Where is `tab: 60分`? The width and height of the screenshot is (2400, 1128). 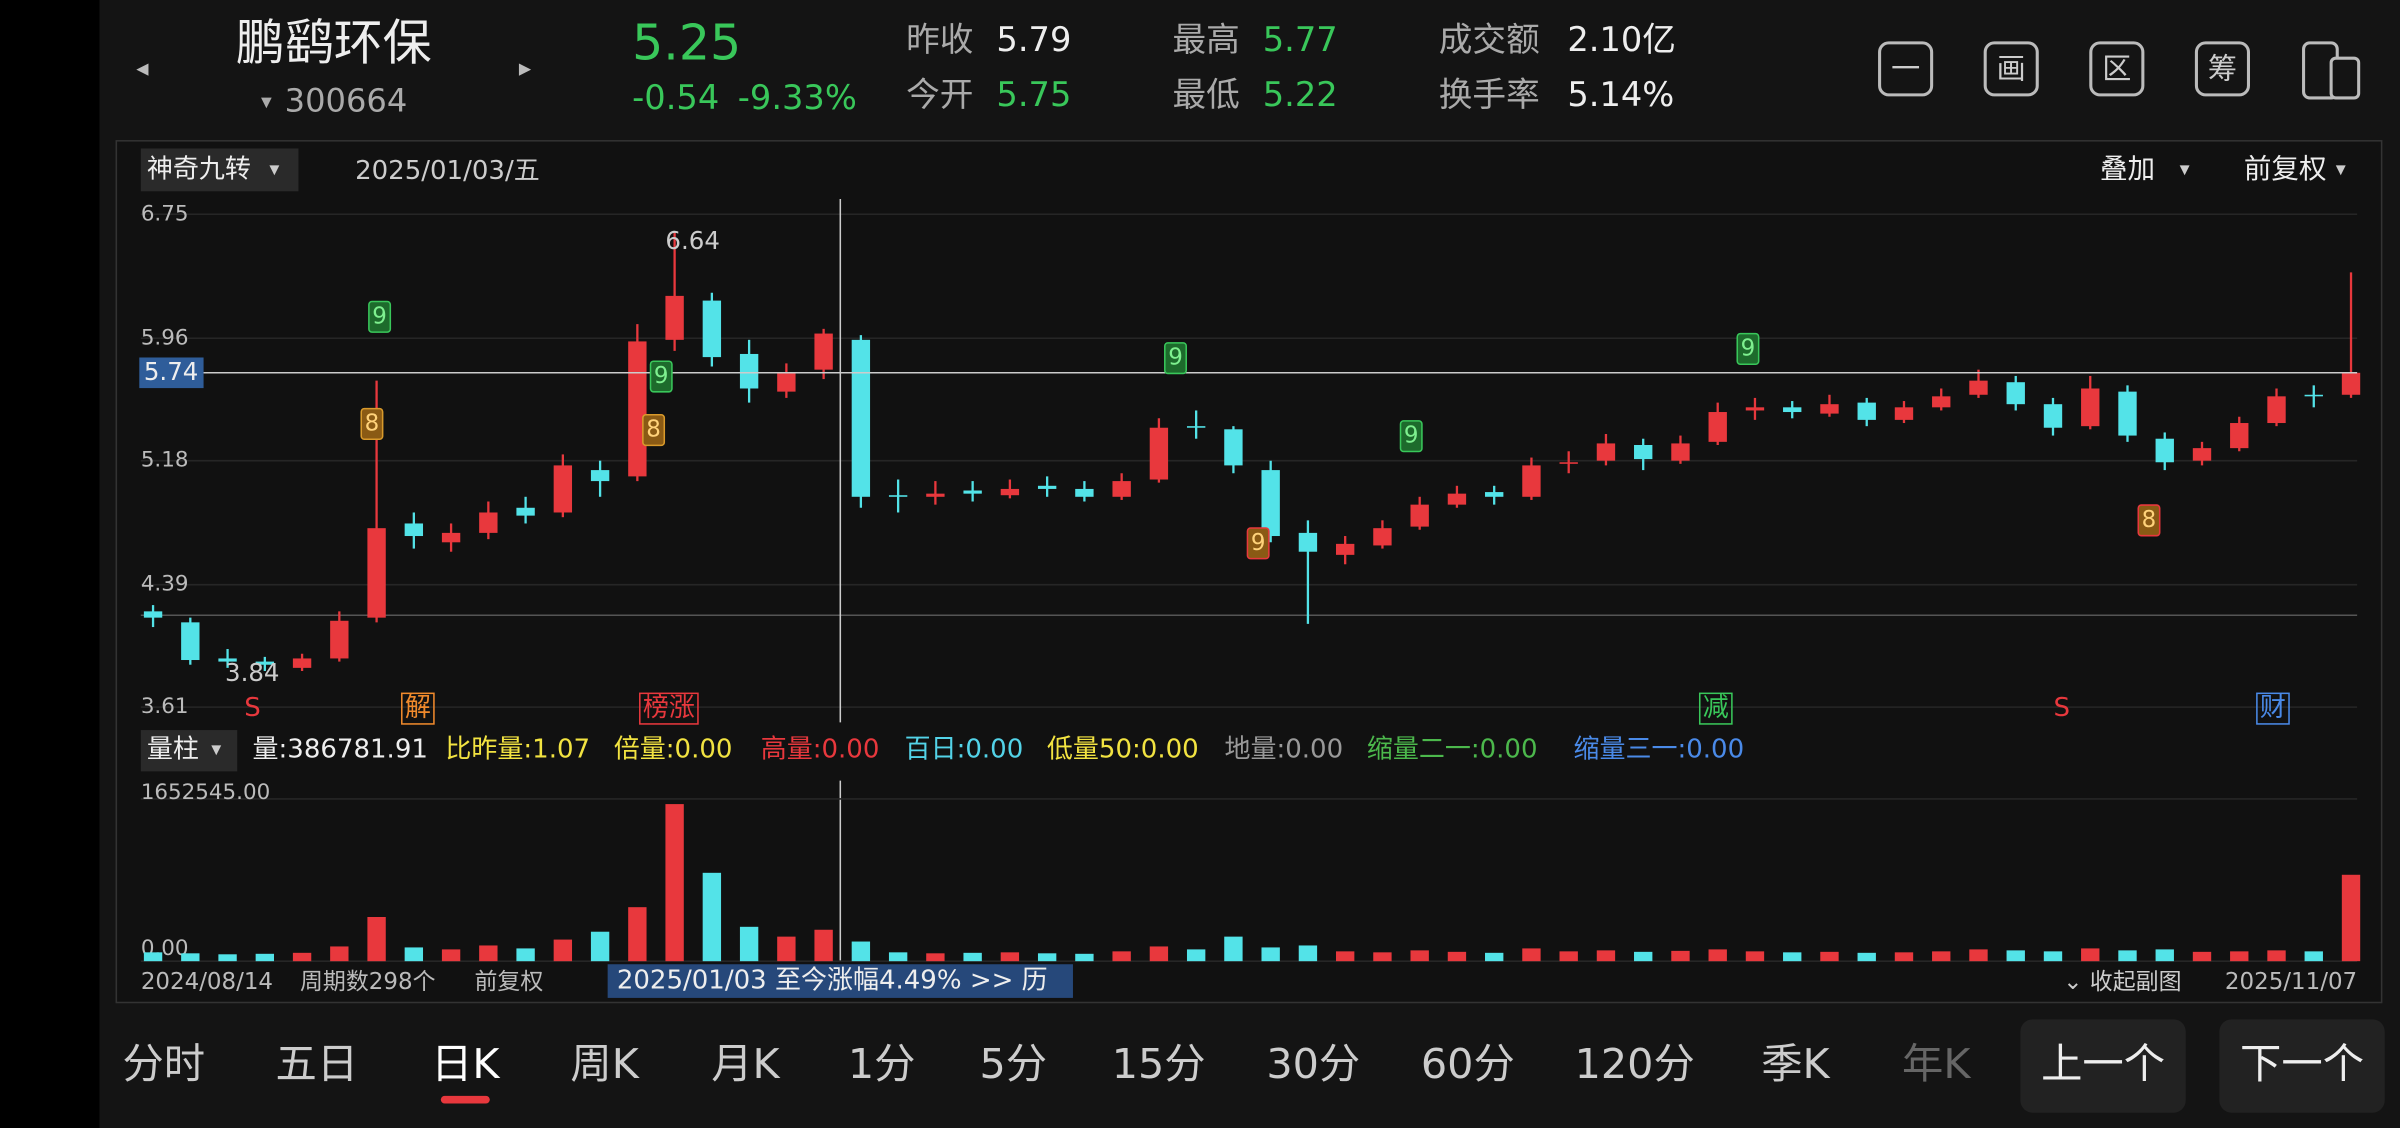
tab: 60分 is located at coordinates (1468, 1064).